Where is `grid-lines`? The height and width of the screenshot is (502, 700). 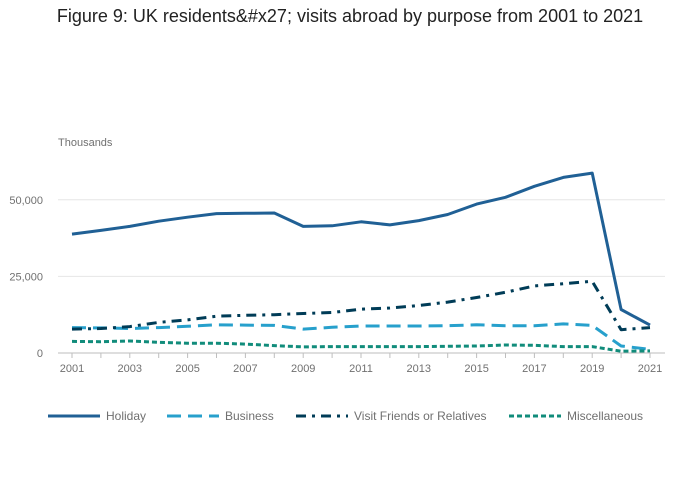
grid-lines is located at coordinates (361, 238).